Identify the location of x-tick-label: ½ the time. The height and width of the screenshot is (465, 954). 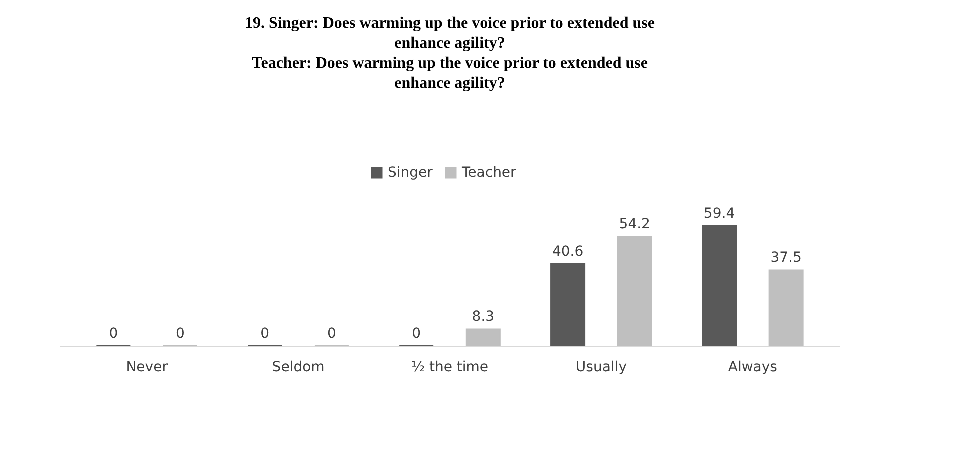
(450, 368).